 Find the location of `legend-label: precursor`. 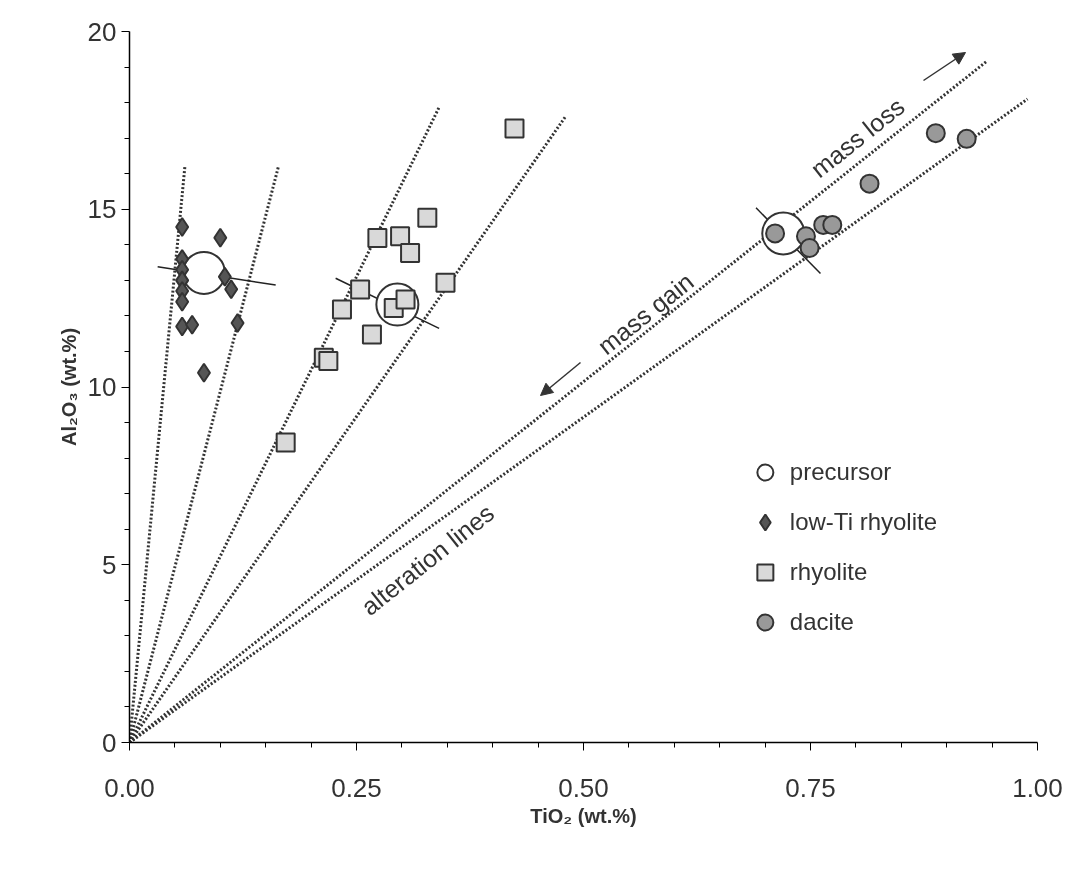

legend-label: precursor is located at coordinates (840, 472).